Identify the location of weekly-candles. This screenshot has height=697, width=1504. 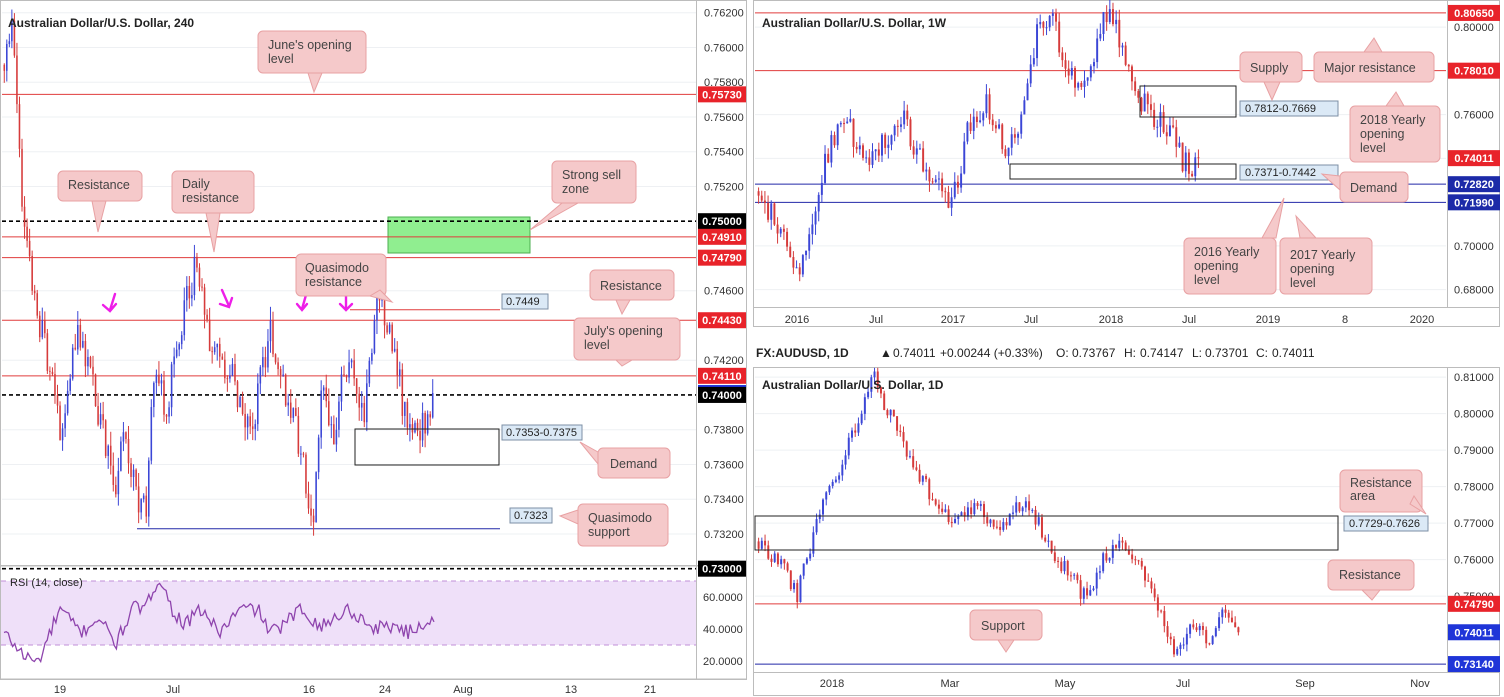
(978, 141).